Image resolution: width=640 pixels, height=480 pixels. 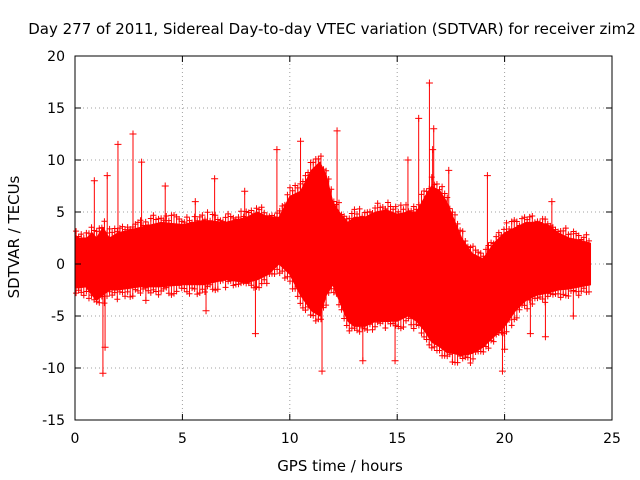 I want to click on y-axis-label: SDTVAR / TECUs, so click(x=14, y=236).